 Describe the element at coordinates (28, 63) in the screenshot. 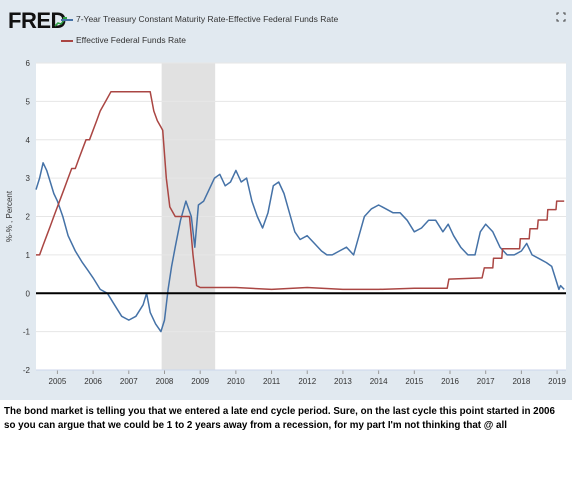

I see `y-tick-label: 6` at that location.